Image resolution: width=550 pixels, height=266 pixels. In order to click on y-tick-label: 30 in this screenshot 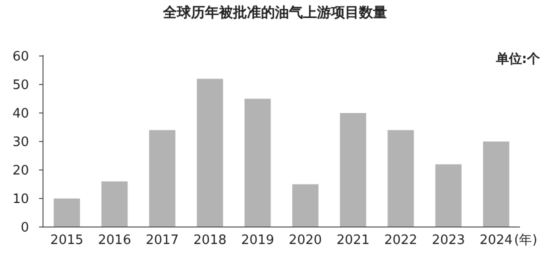, I will do `click(20, 142)`.